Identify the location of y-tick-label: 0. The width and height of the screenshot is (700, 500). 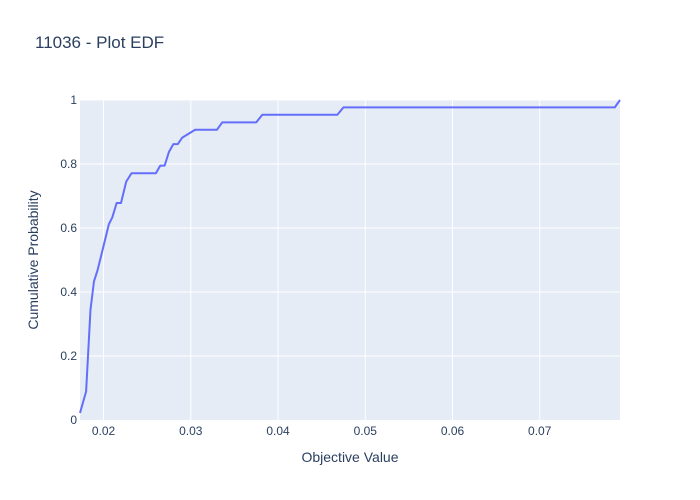
(73, 420).